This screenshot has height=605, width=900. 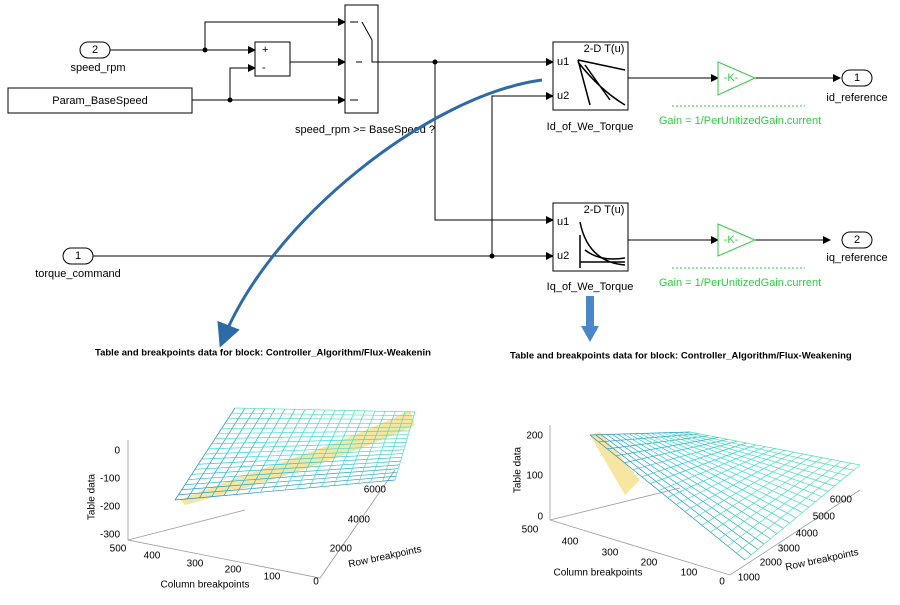 What do you see at coordinates (740, 256) in the screenshot?
I see `iq-gain: -K- Gain = 1/PerUnitizedGain.current` at bounding box center [740, 256].